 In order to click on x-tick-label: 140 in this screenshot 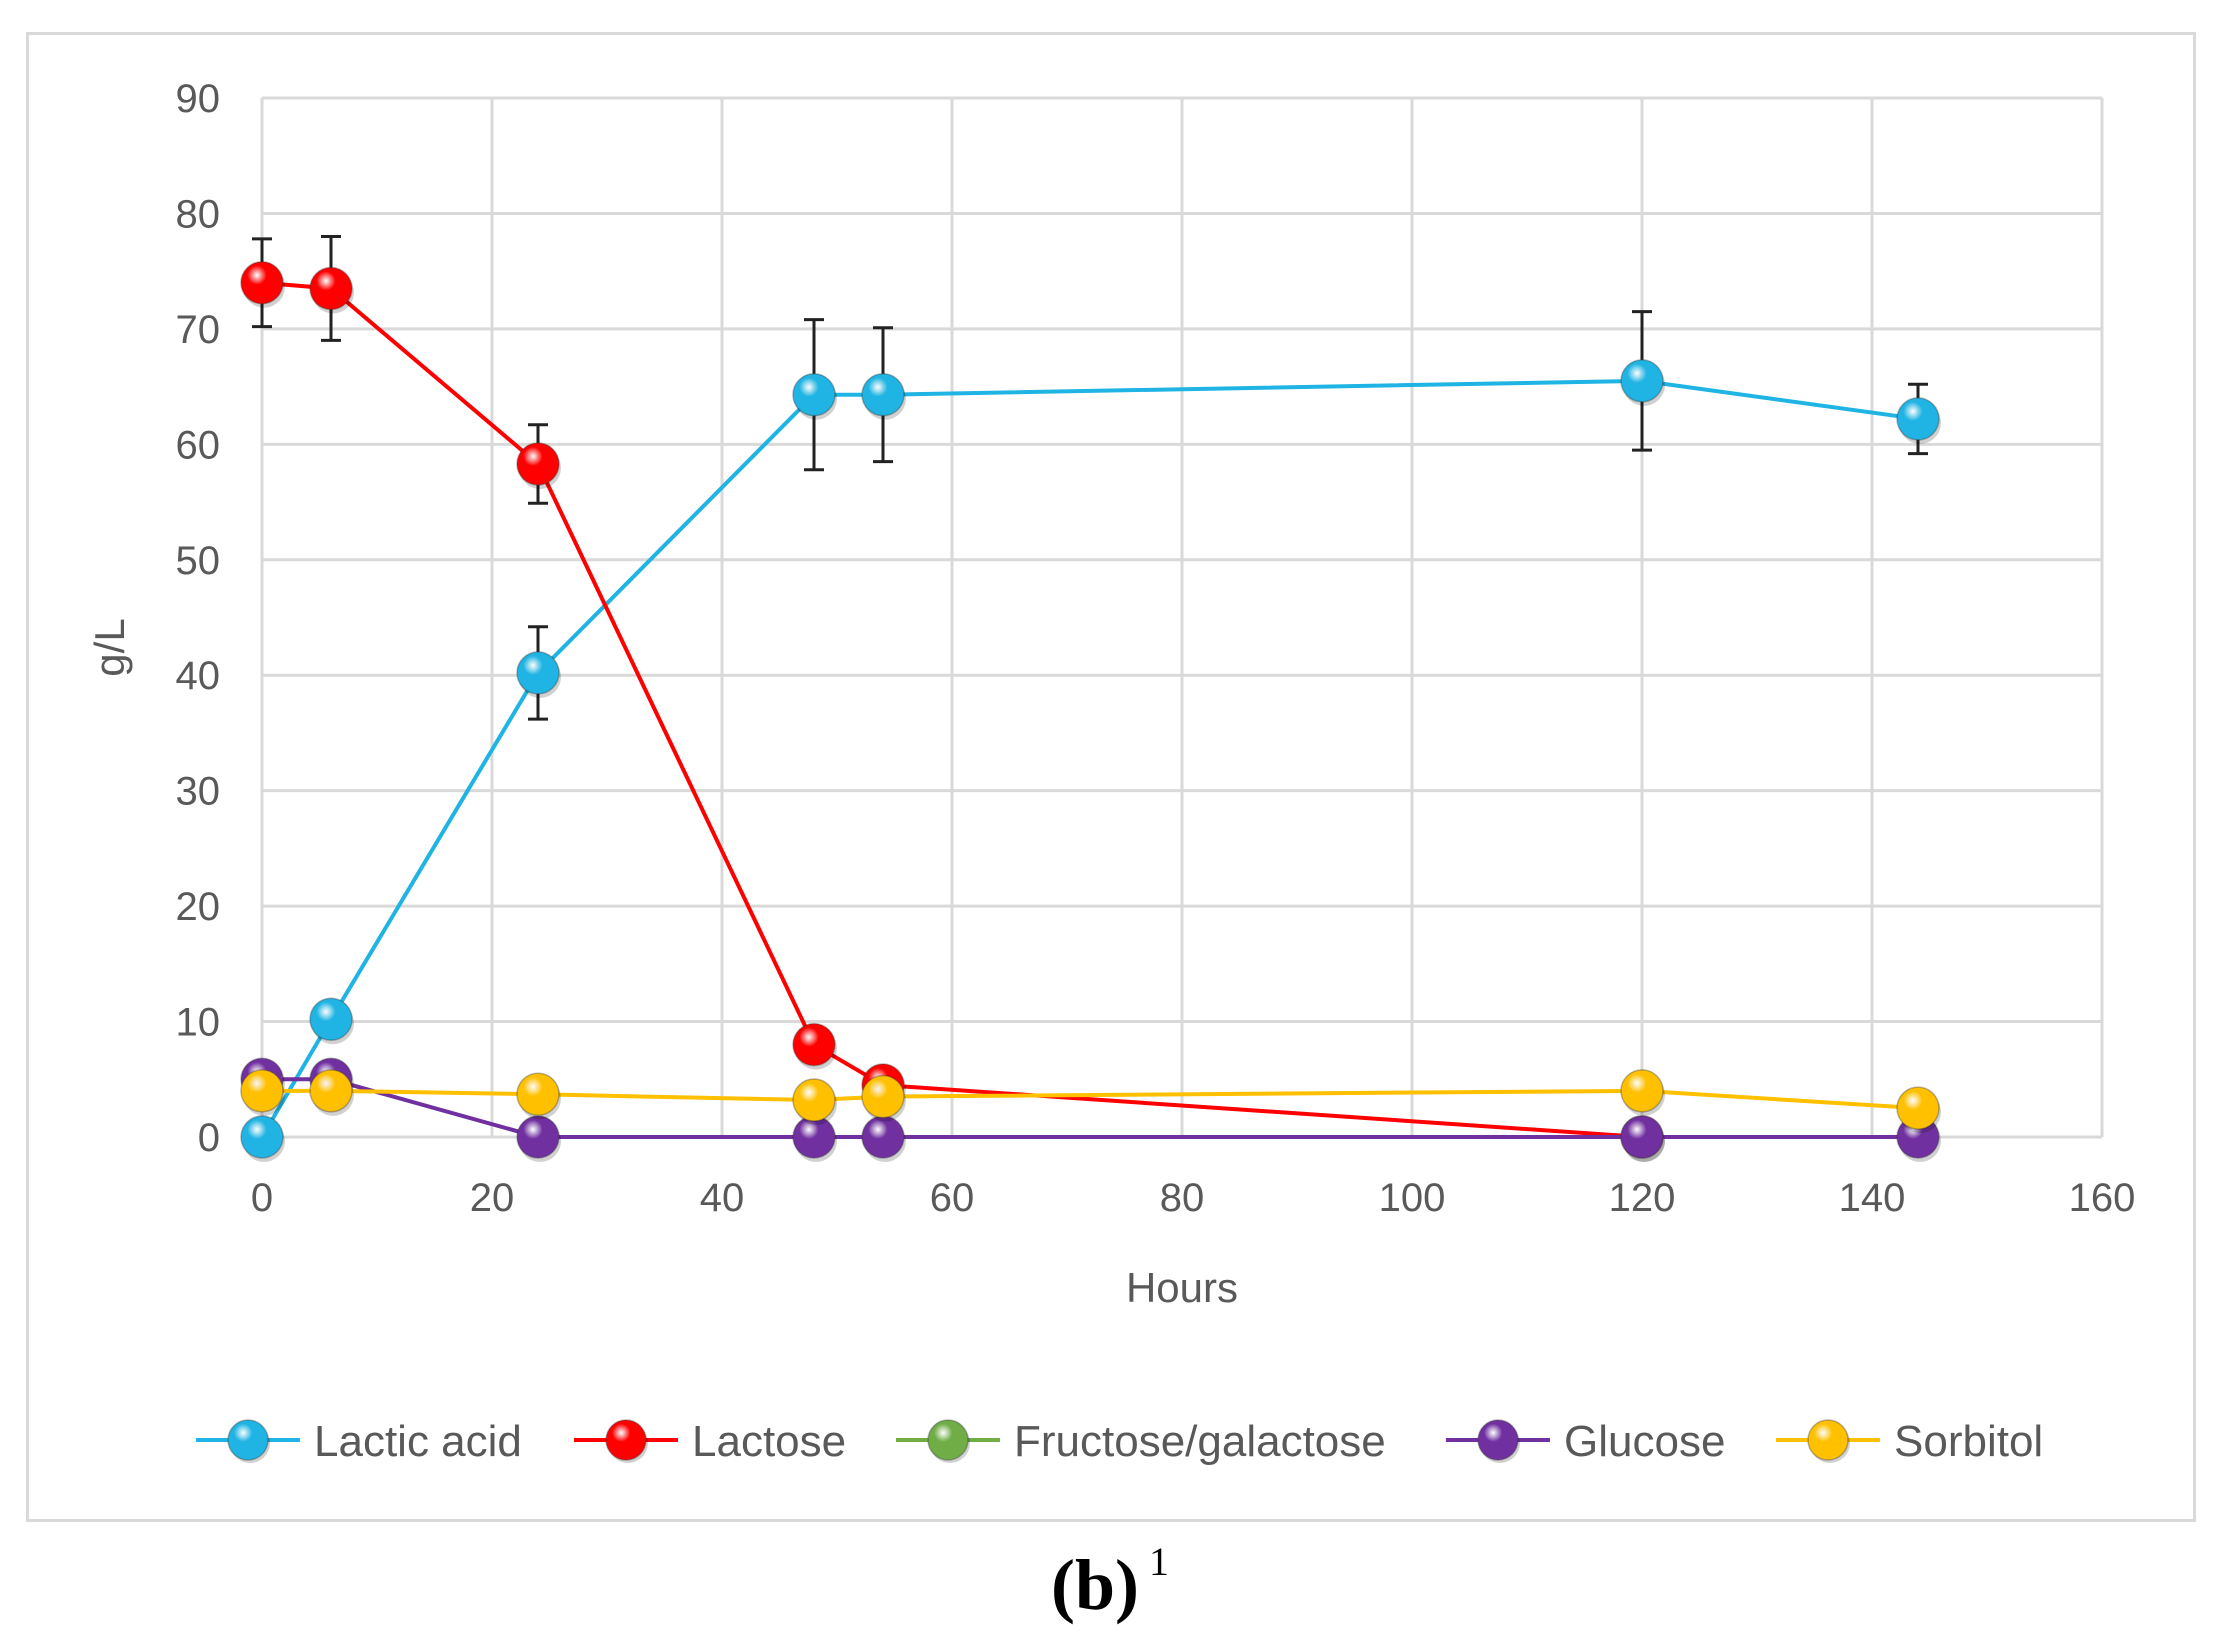, I will do `click(1872, 1198)`.